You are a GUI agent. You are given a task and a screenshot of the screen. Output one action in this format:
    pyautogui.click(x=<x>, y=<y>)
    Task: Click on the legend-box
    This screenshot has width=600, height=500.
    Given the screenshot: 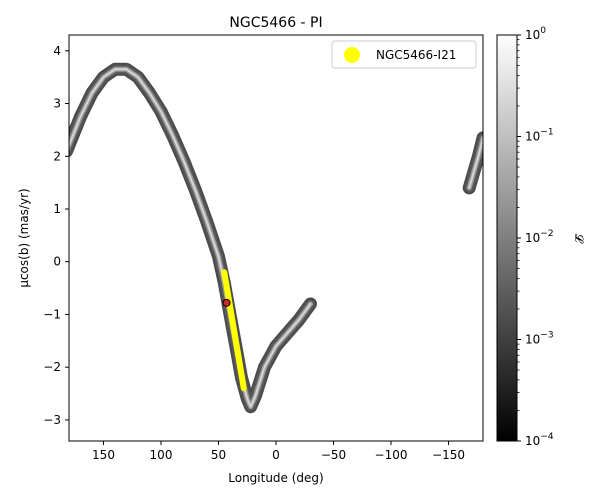 What is the action you would take?
    pyautogui.click(x=404, y=54)
    